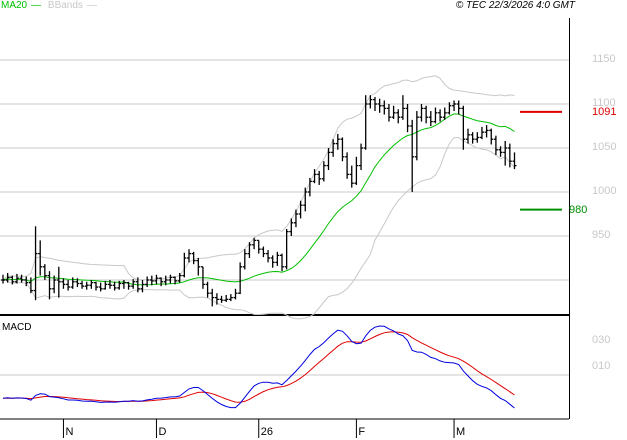  I want to click on legend-bbands-swatch: —, so click(91, 5).